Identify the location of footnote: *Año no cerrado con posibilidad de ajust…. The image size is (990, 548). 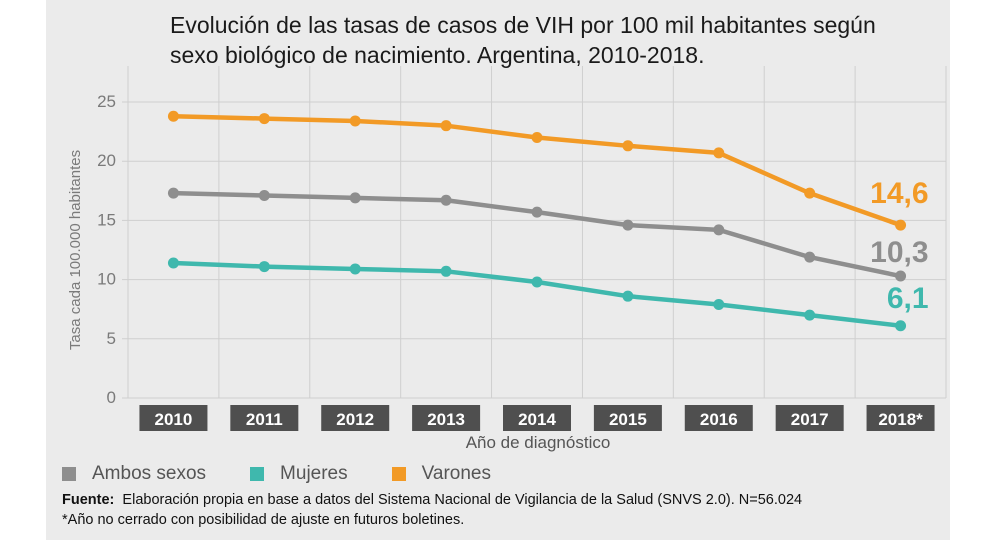
(263, 520).